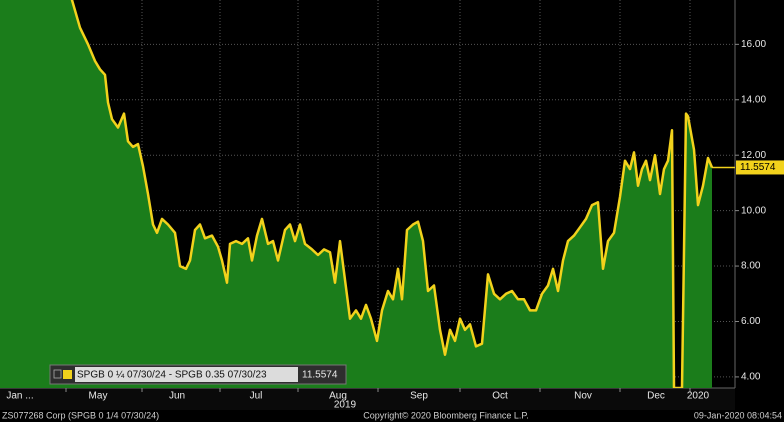  Describe the element at coordinates (656, 396) in the screenshot. I see `x-tick-label: Dec` at that location.